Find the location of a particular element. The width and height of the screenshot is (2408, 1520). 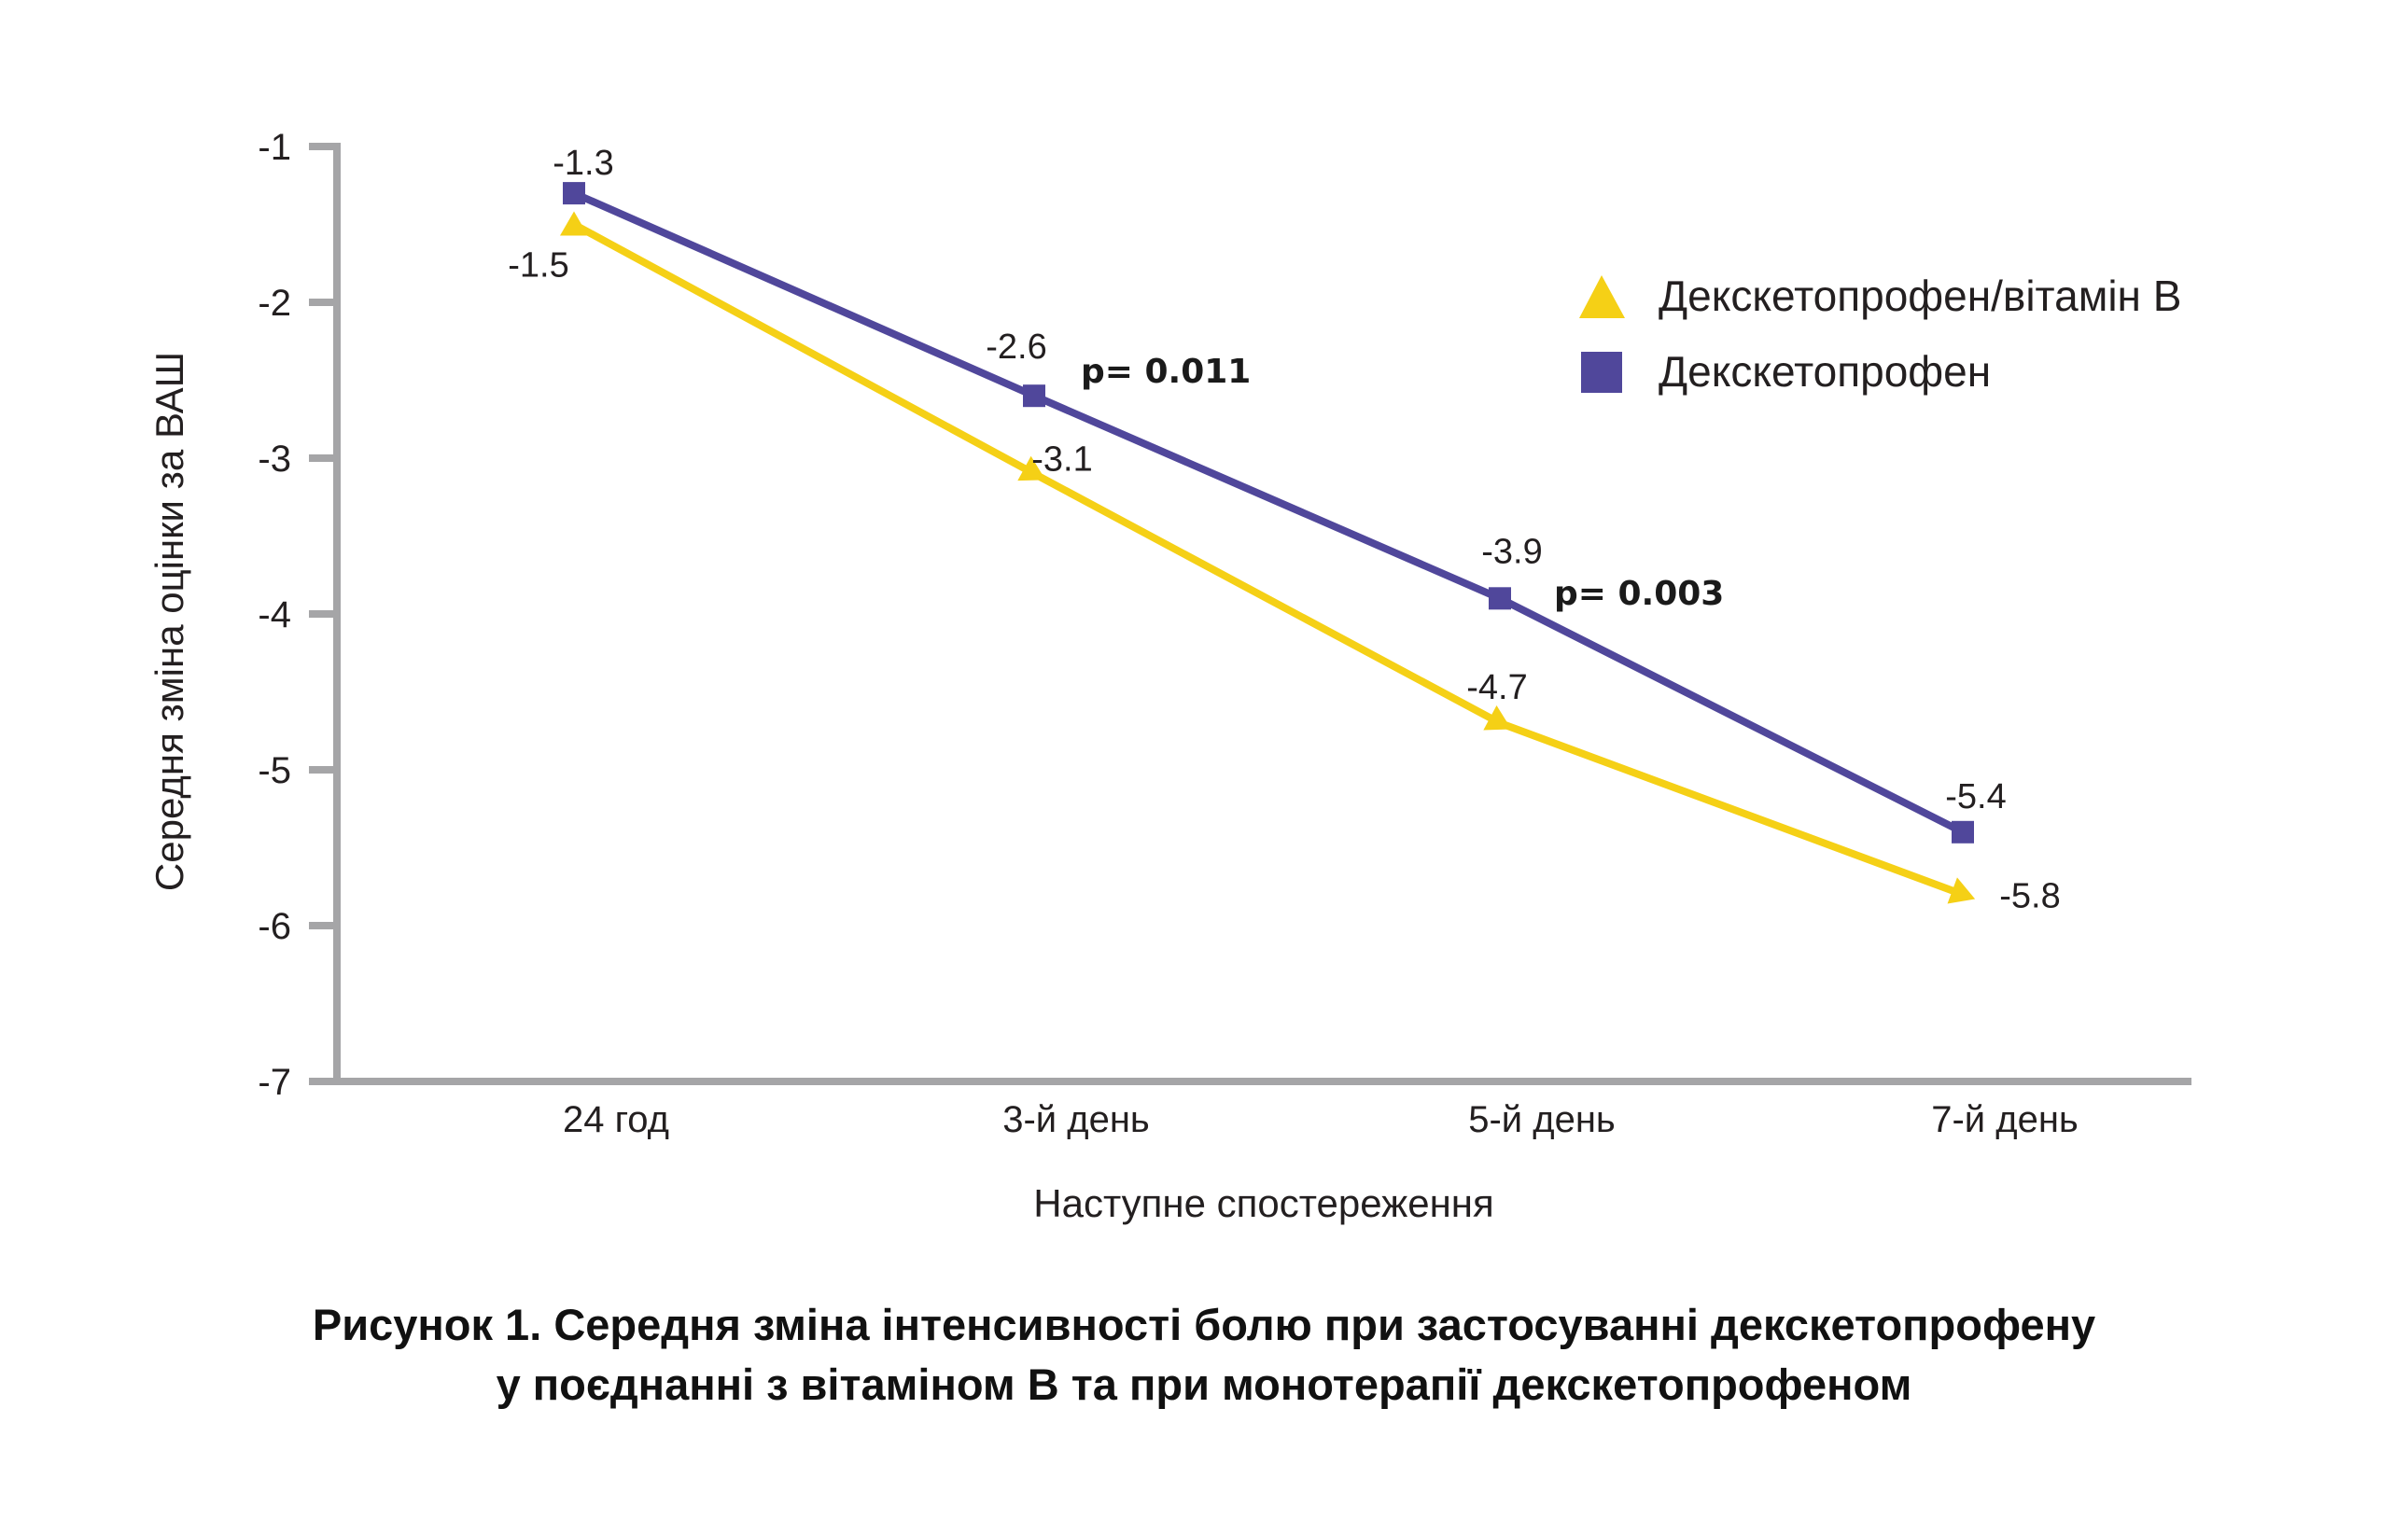

p-value-annotation: p= 0.011 is located at coordinates (1166, 372).